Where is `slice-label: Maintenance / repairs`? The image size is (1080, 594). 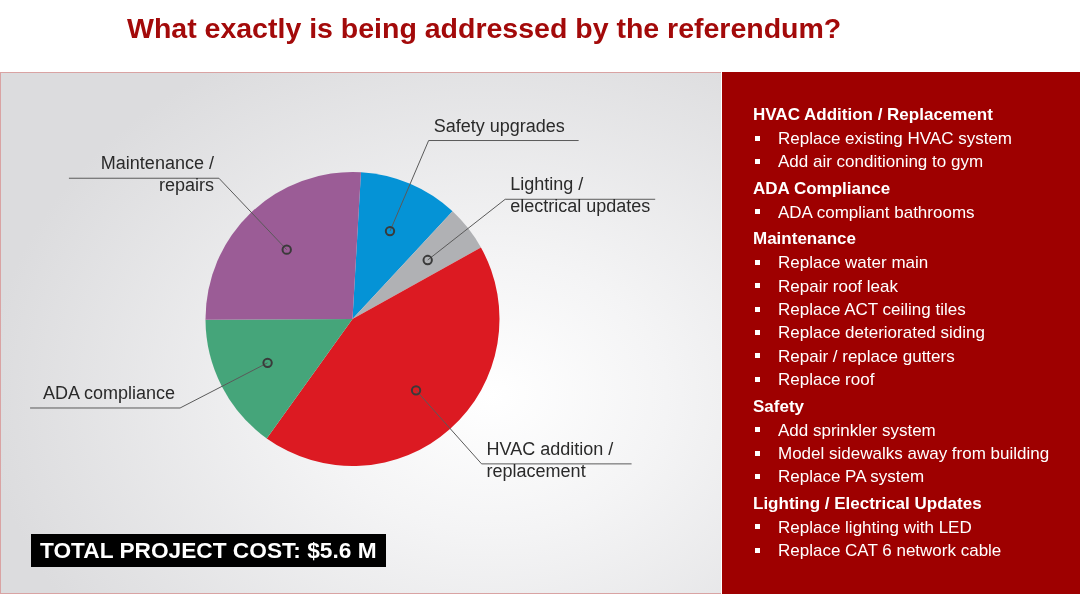 slice-label: Maintenance / repairs is located at coordinates (157, 174).